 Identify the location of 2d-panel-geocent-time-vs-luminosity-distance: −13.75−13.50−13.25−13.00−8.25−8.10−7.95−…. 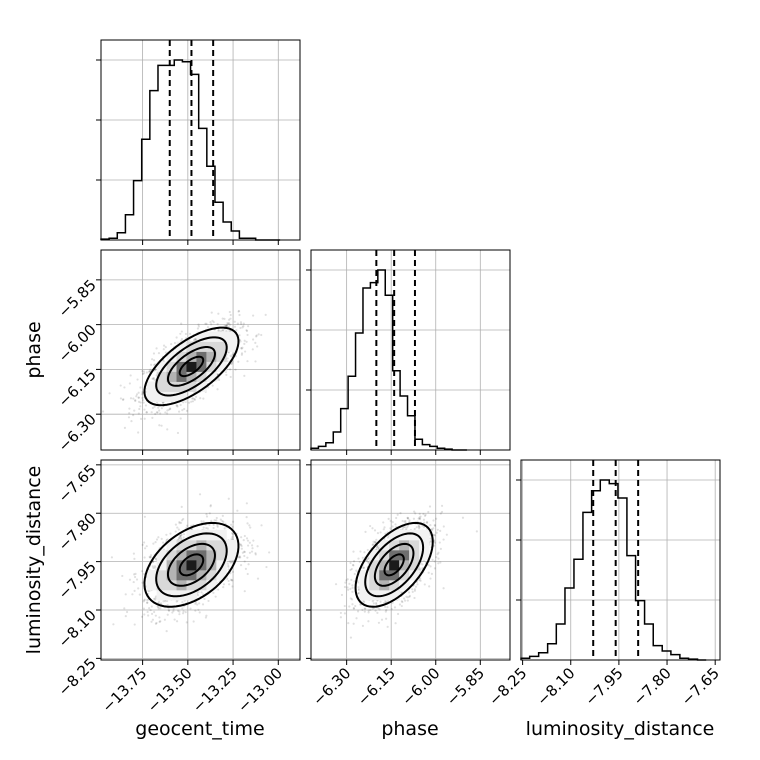
(178, 587).